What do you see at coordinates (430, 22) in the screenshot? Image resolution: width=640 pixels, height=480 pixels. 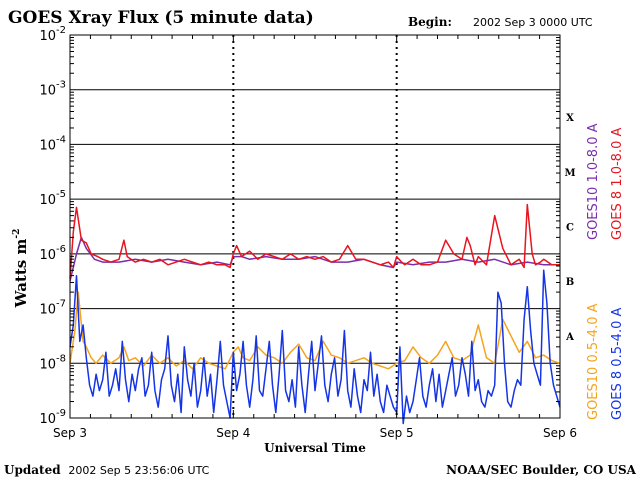 I see `begin-label: Begin:` at bounding box center [430, 22].